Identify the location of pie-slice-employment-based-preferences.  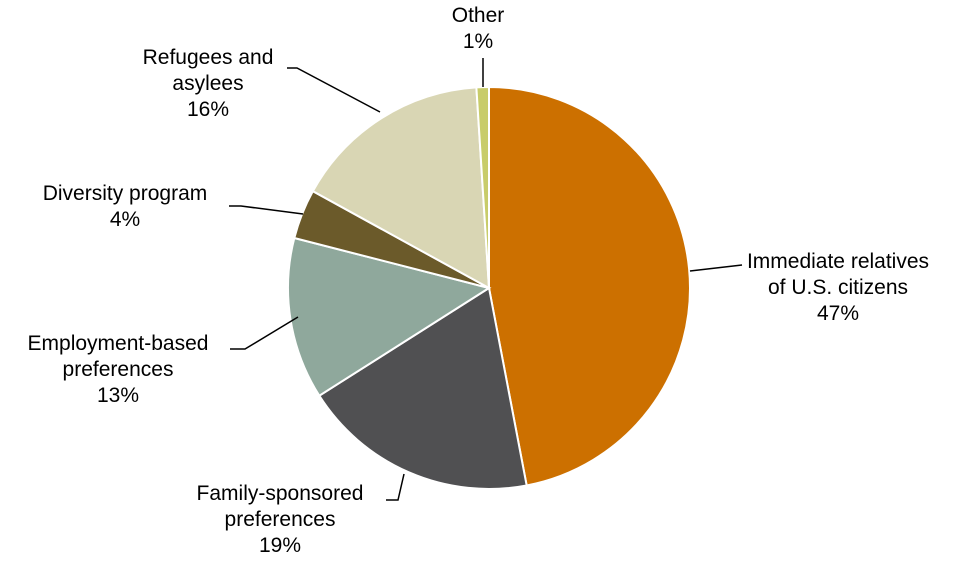
(389, 317).